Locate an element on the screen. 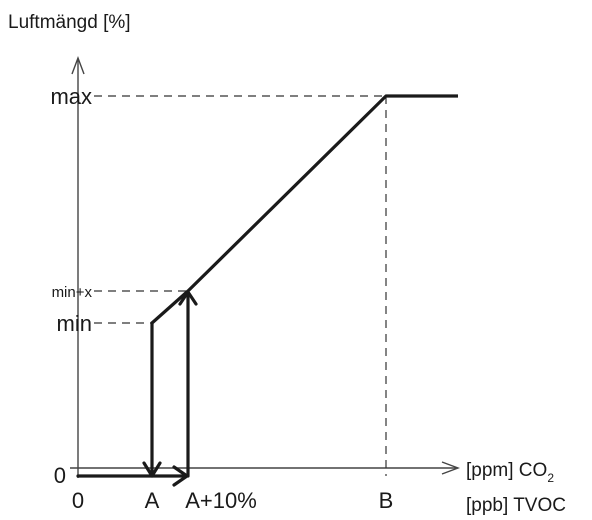  arrow-rise-at-a-plus-10-head is located at coordinates (188, 298).